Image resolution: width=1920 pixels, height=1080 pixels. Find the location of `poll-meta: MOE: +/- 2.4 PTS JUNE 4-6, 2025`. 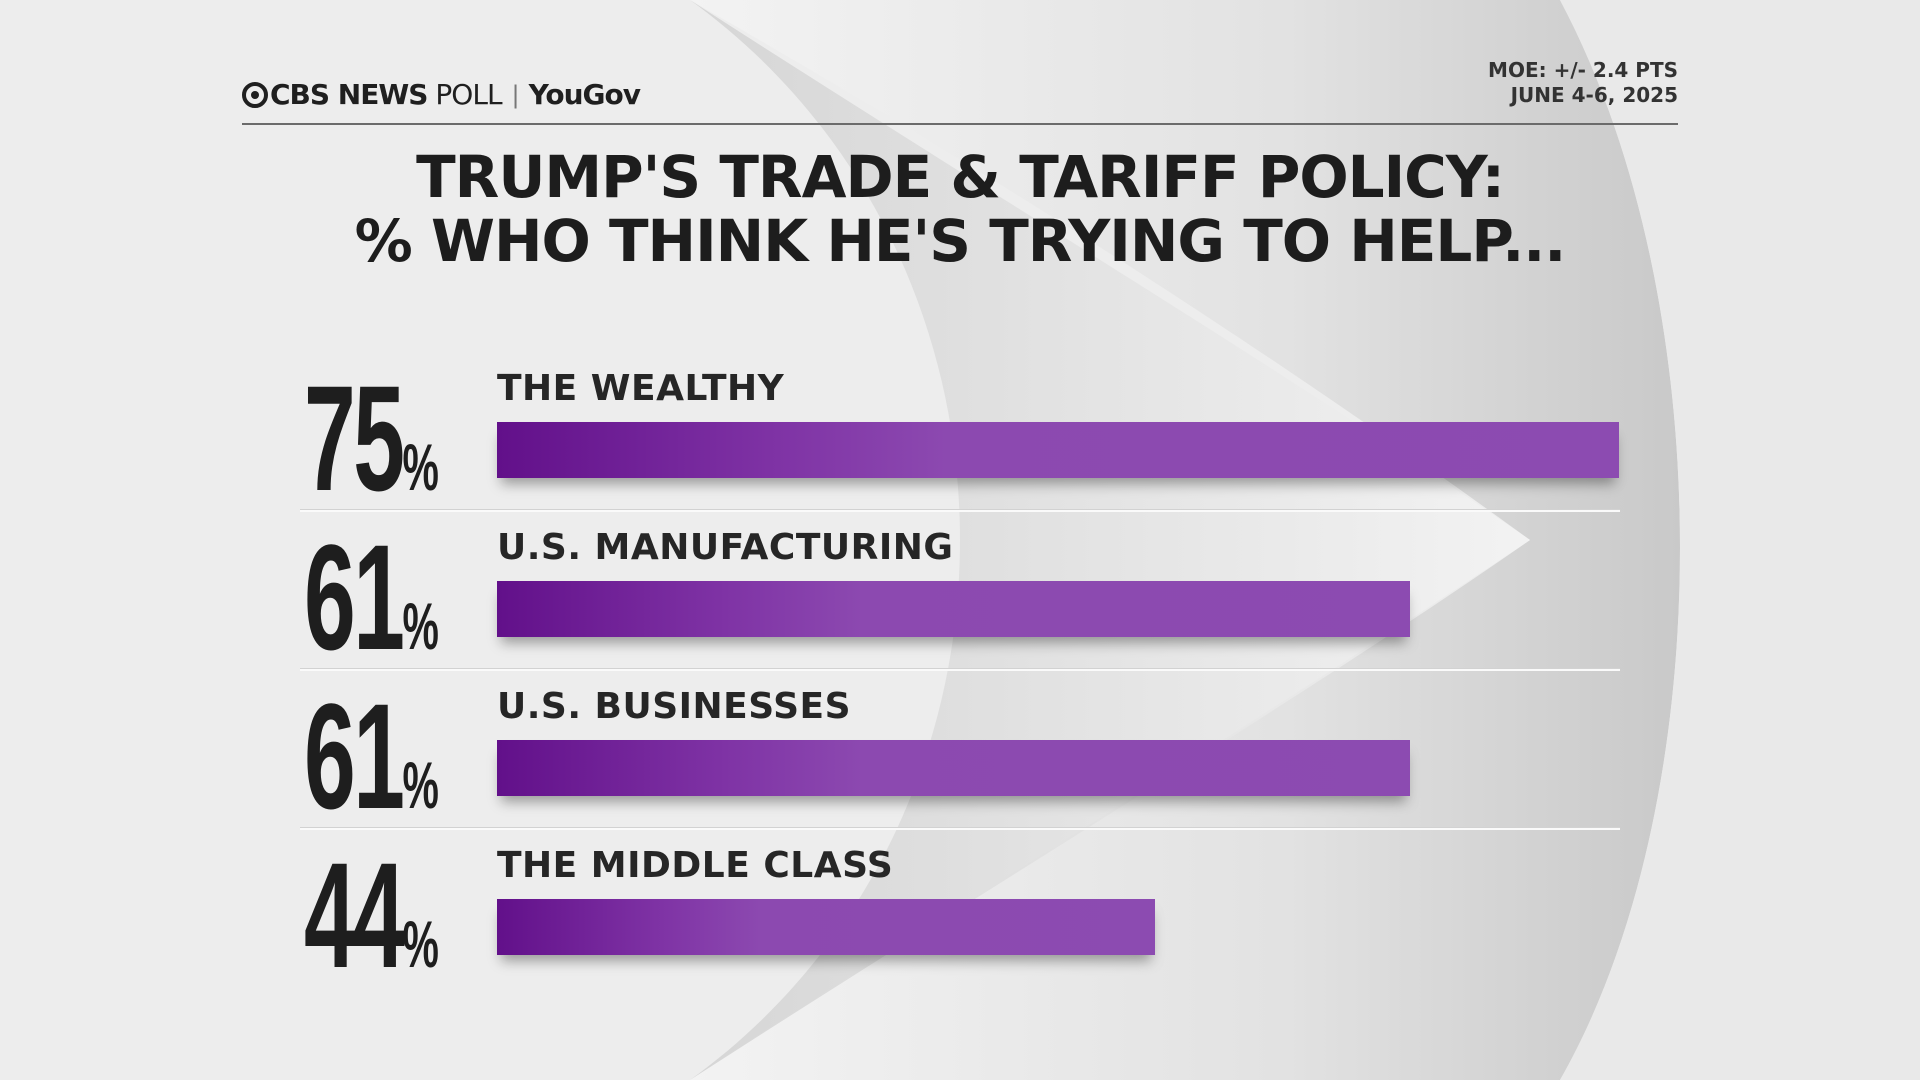

poll-meta: MOE: +/- 2.4 PTS JUNE 4-6, 2025 is located at coordinates (1583, 83).